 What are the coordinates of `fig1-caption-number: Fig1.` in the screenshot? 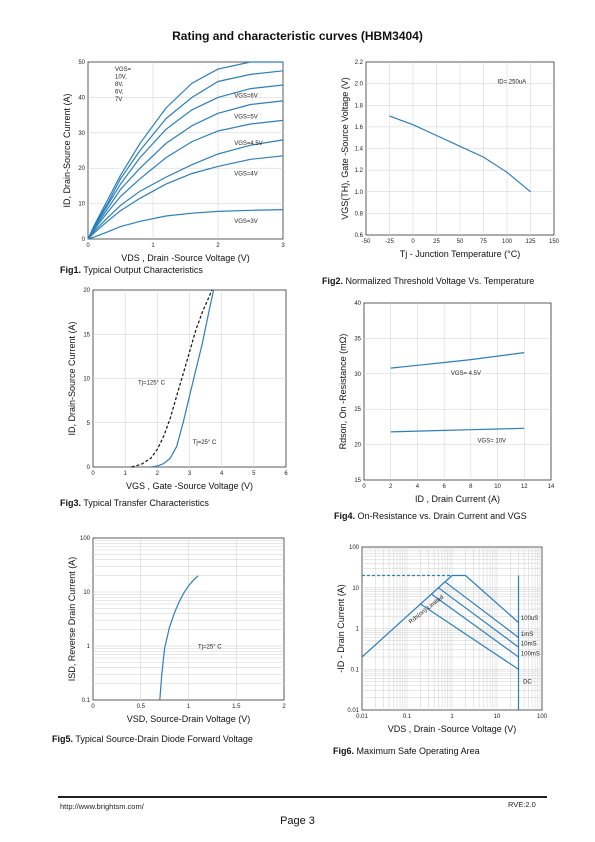 It's located at (71, 270).